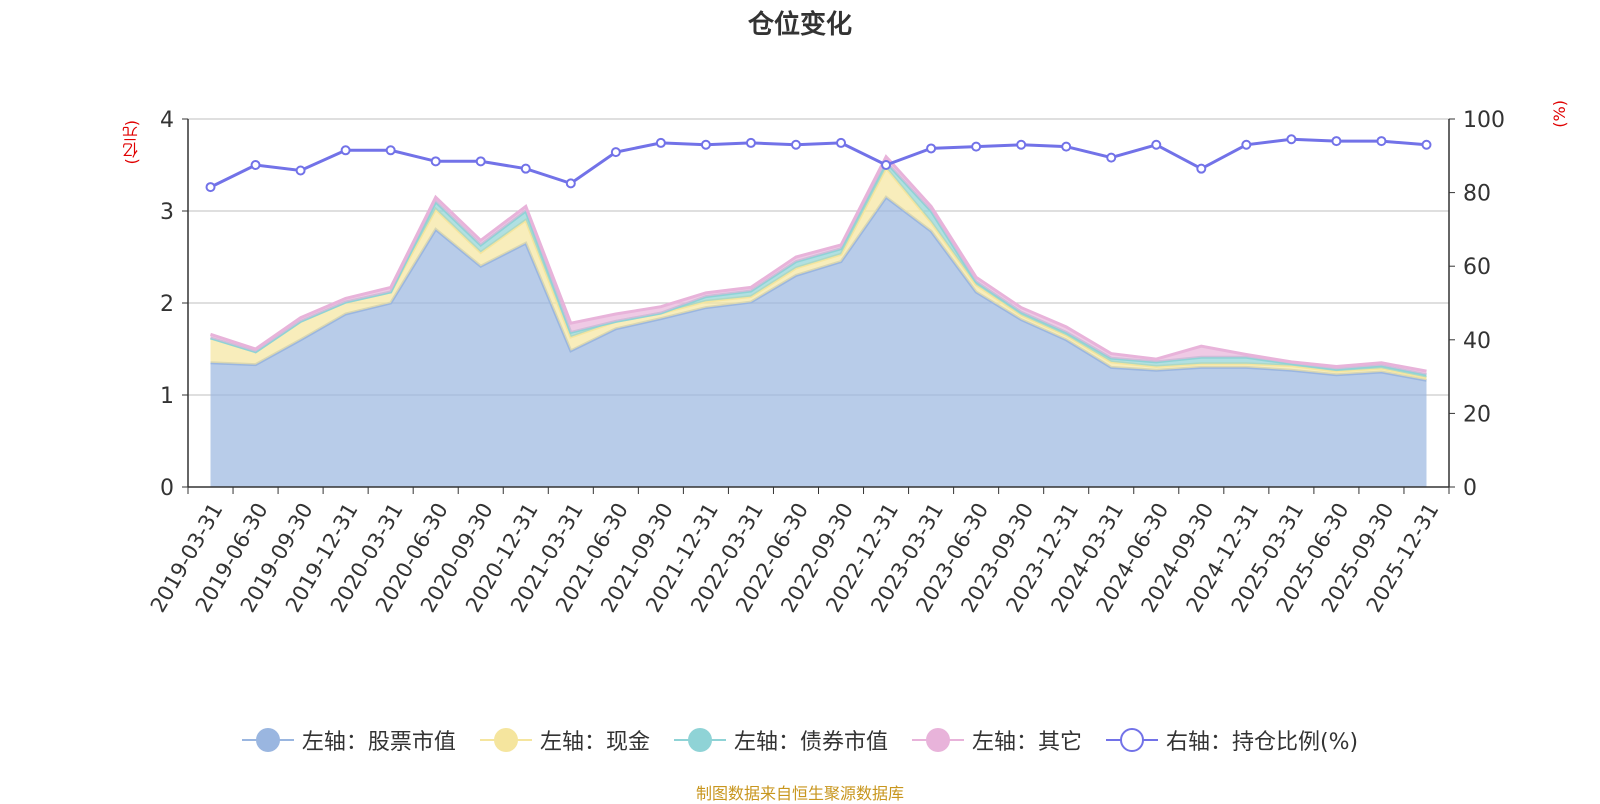  What do you see at coordinates (167, 488) in the screenshot?
I see `y-left-tick-label: 0` at bounding box center [167, 488].